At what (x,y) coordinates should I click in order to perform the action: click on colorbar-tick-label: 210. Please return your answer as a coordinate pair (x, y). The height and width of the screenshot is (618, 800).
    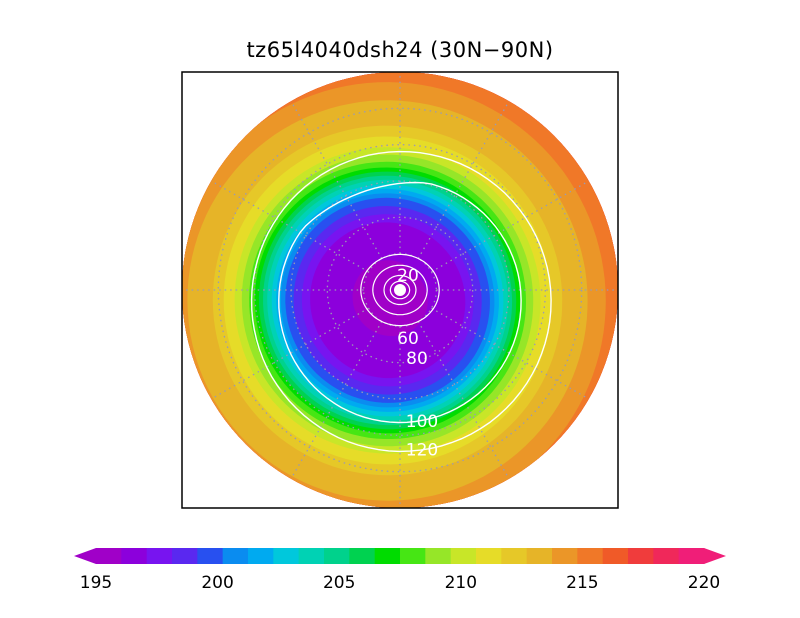
    Looking at the image, I should click on (461, 583).